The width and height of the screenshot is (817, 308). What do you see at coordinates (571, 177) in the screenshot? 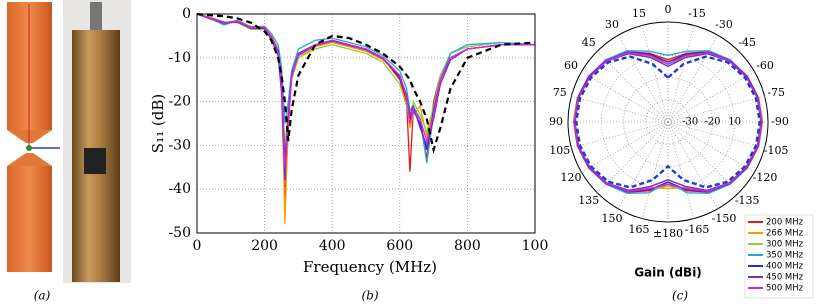
I see `angle-tick-label: 120` at bounding box center [571, 177].